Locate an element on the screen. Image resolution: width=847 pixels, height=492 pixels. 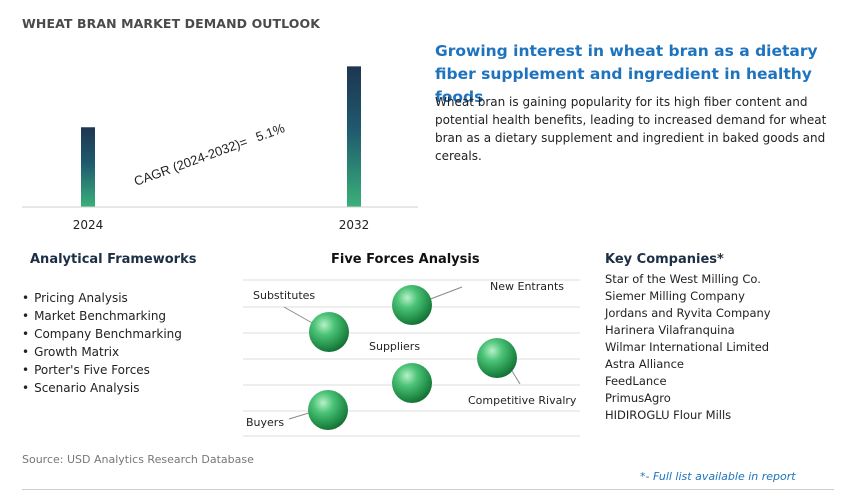
five-forces-grid is located at coordinates (411, 358).